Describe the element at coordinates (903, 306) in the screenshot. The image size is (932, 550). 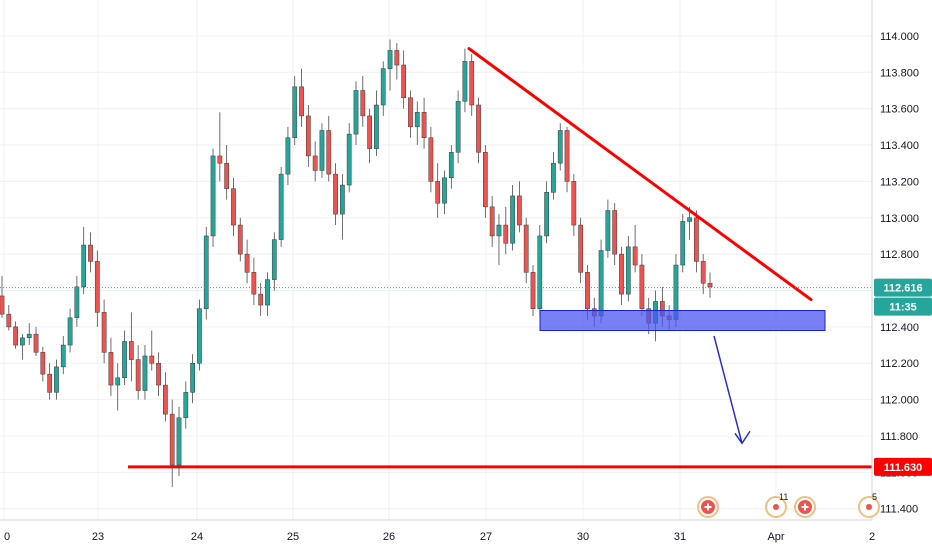
I see `countdown-badge: 11:35` at that location.